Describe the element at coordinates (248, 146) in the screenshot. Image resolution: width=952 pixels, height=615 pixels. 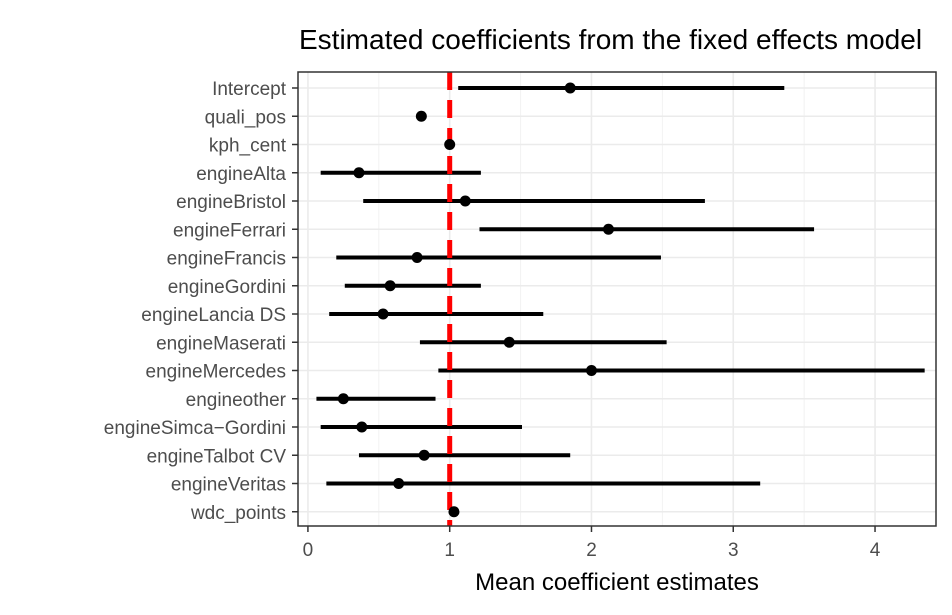
I see `y-tick-label: kph_cent` at that location.